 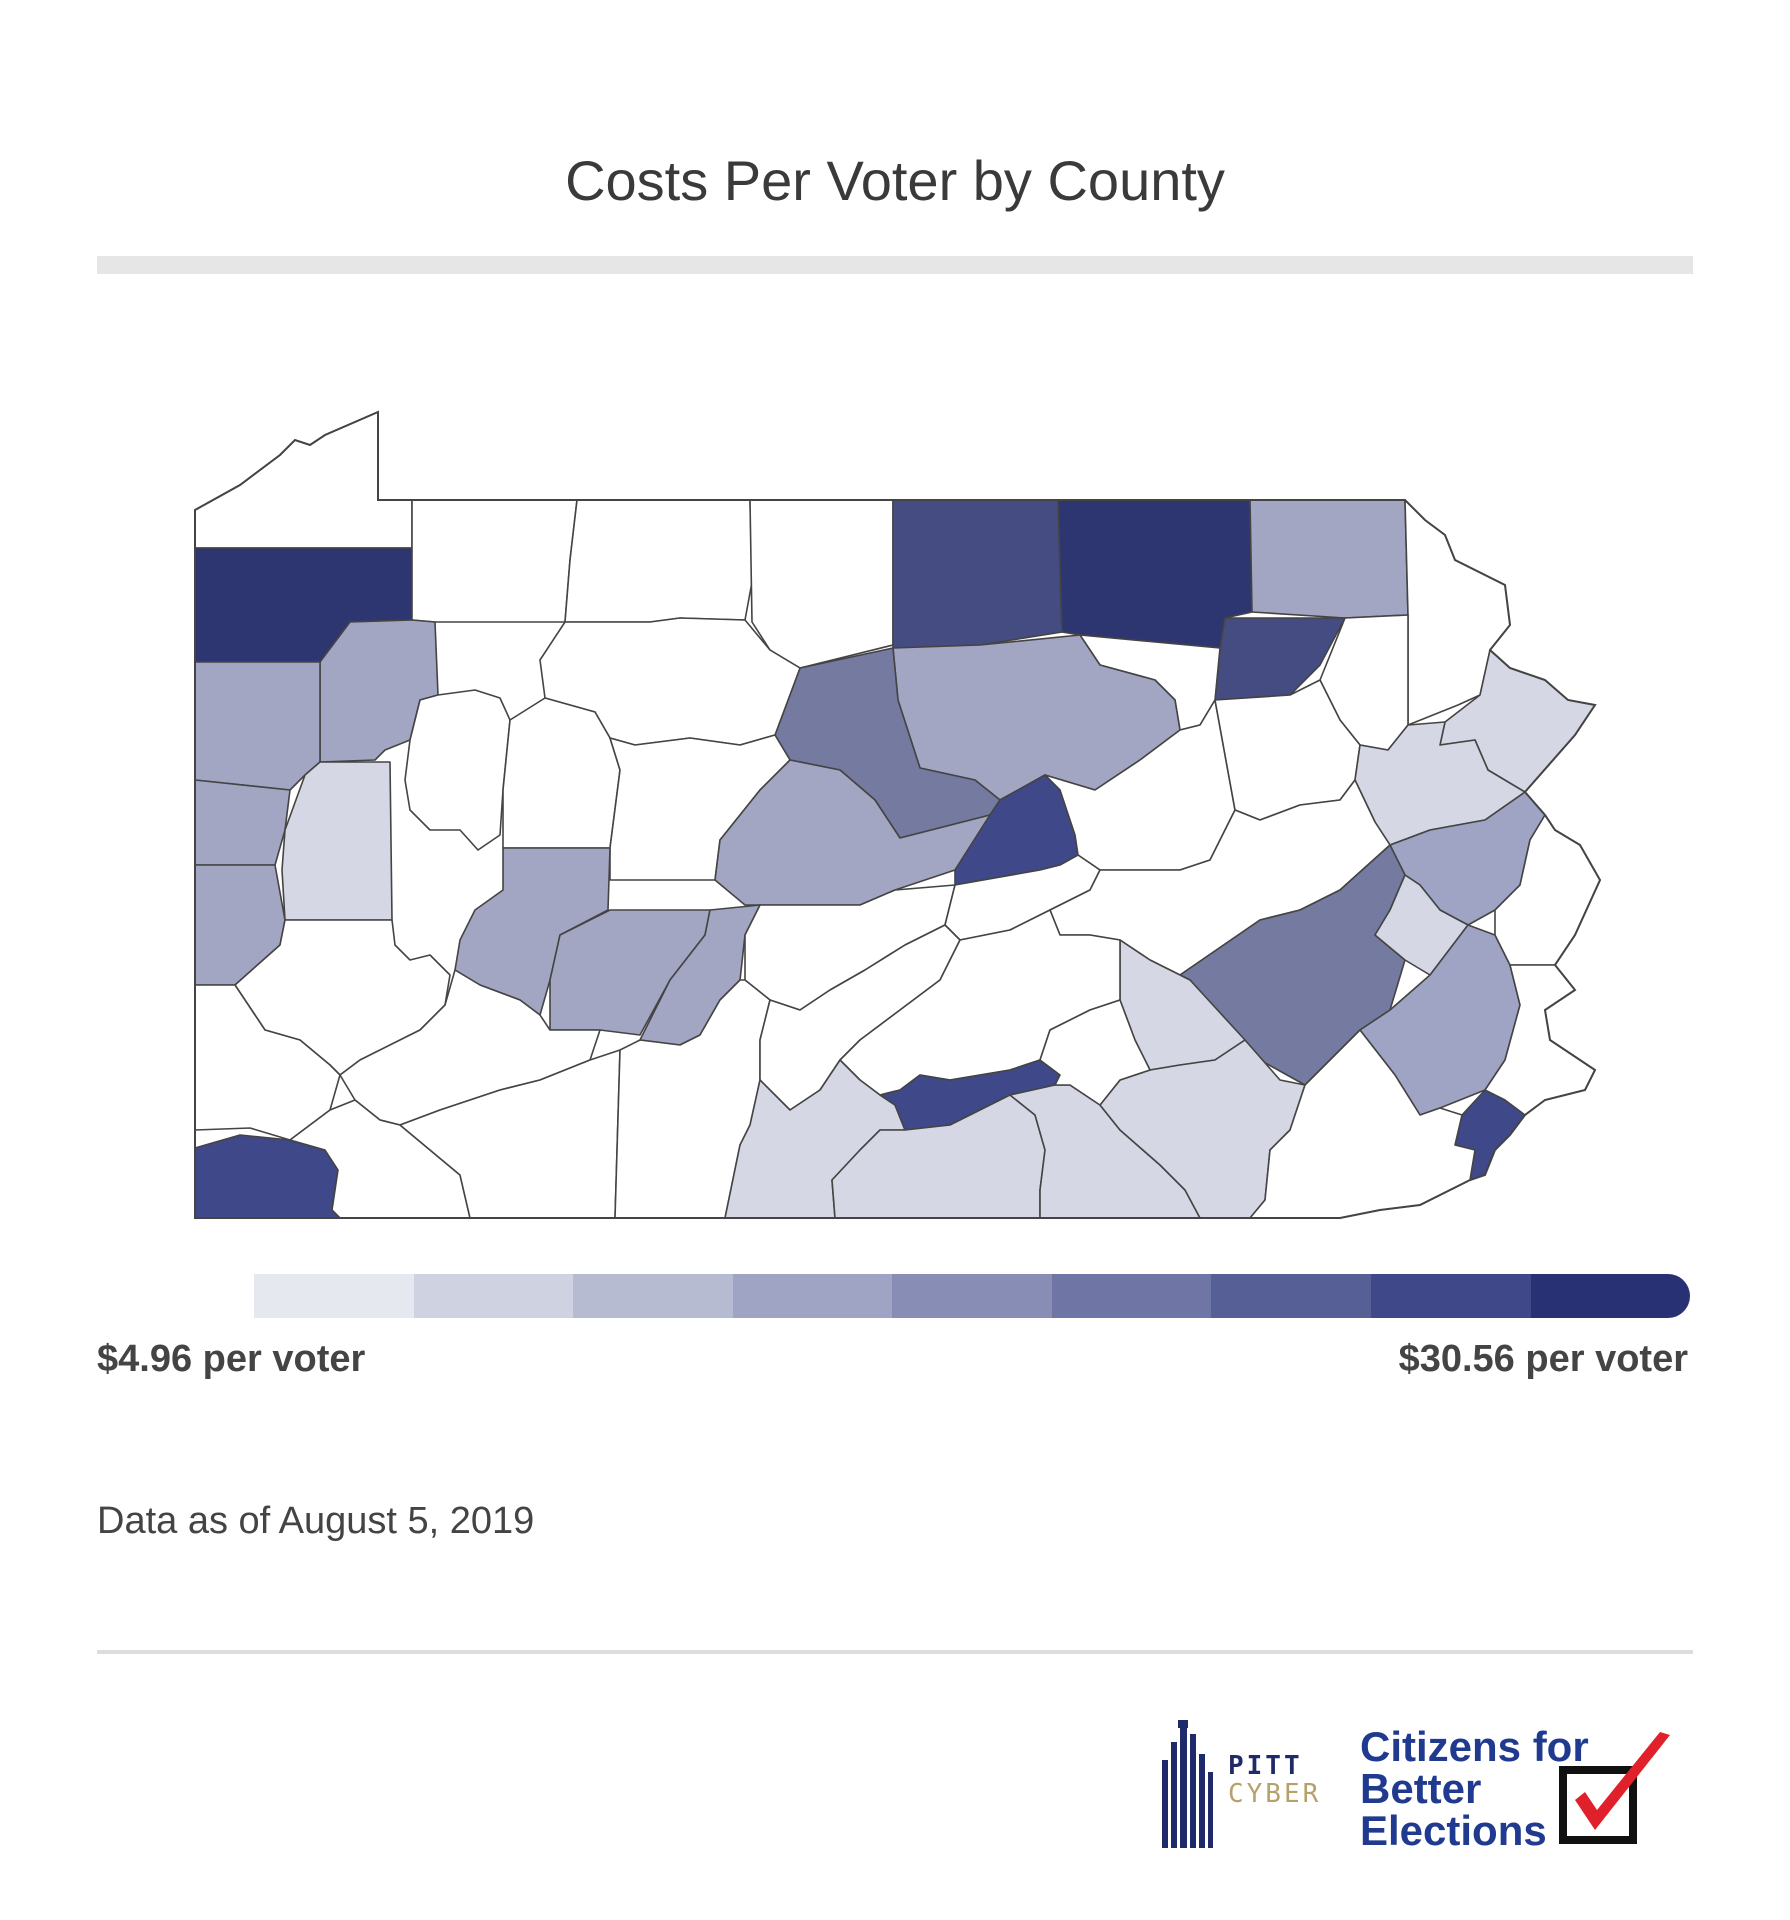 What do you see at coordinates (1275, 1794) in the screenshot?
I see `cyber-label: CYBER` at bounding box center [1275, 1794].